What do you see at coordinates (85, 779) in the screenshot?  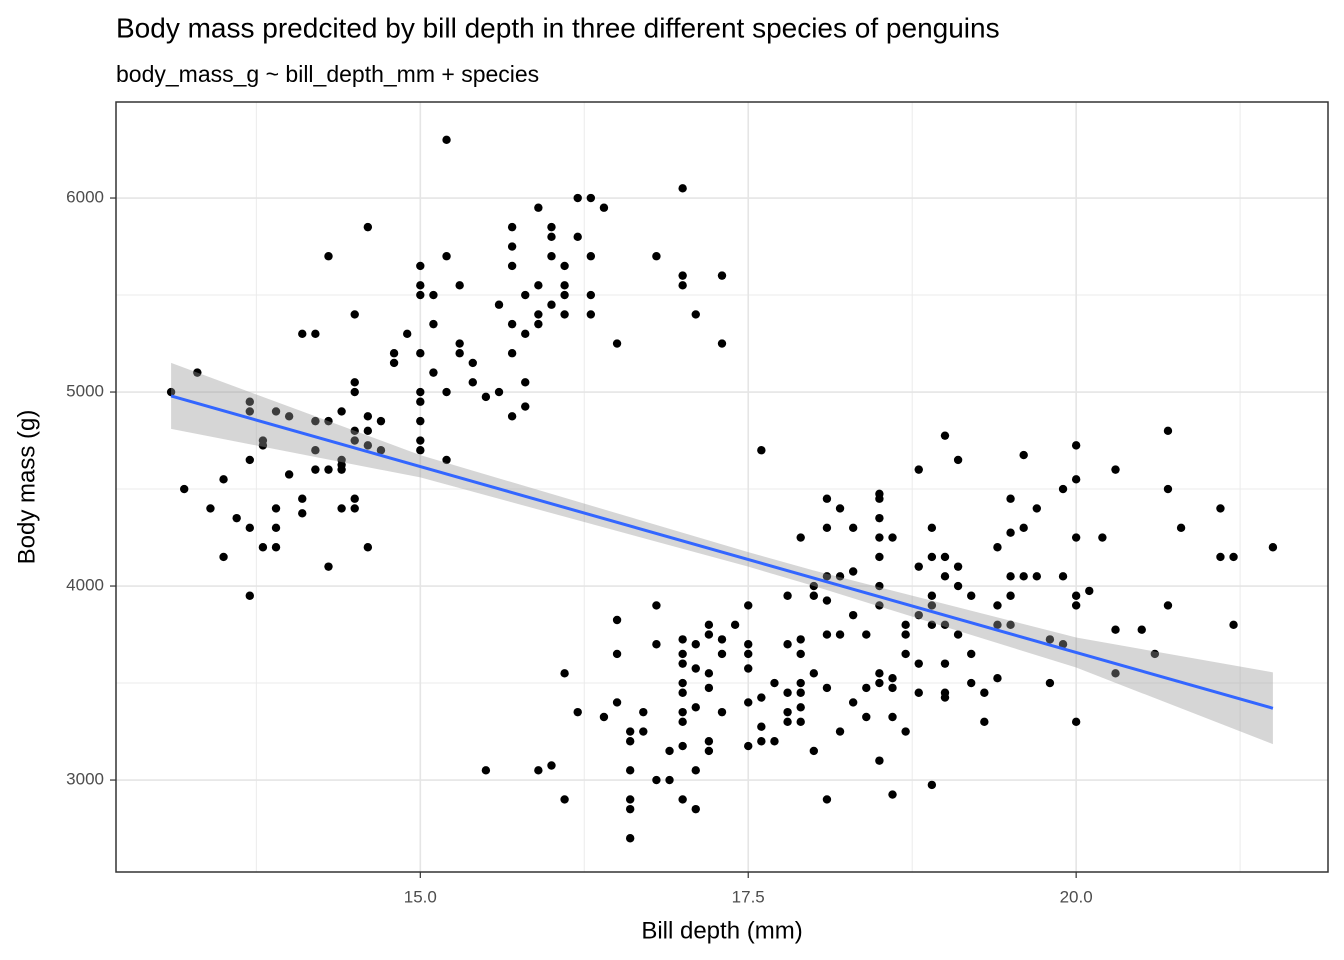 I see `y-tick-label: 3000` at bounding box center [85, 779].